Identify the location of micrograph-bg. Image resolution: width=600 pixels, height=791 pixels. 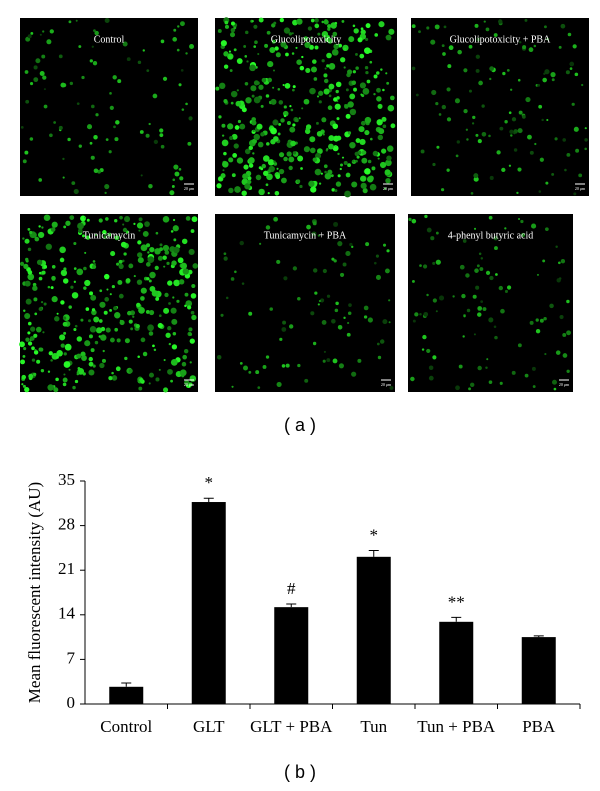
(490, 303).